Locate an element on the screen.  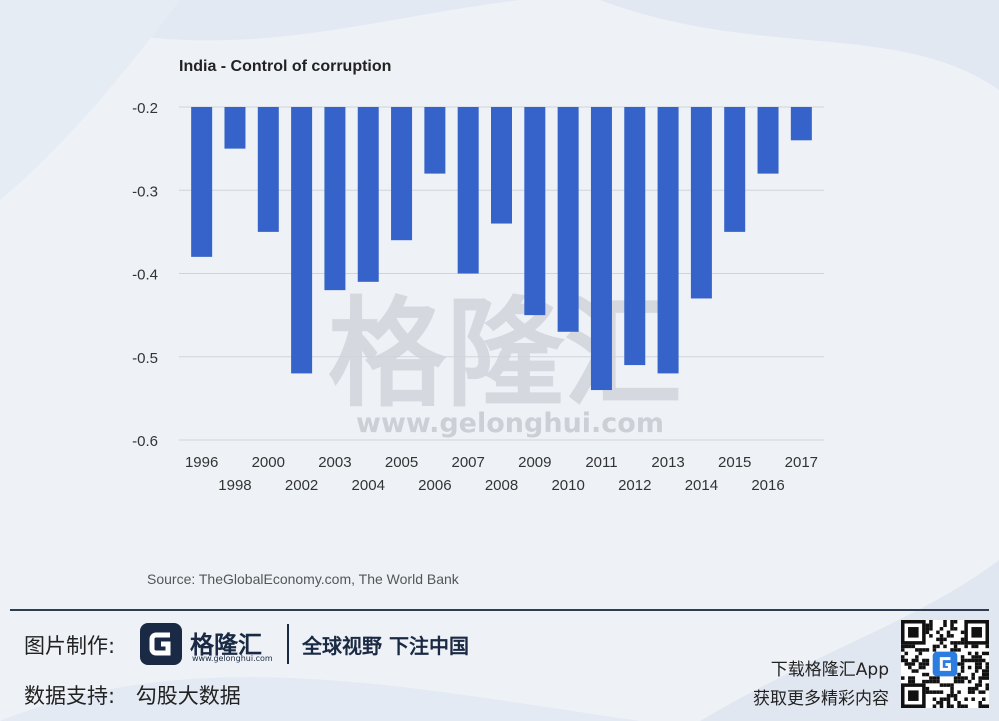
bar-2005 is located at coordinates (402, 174).